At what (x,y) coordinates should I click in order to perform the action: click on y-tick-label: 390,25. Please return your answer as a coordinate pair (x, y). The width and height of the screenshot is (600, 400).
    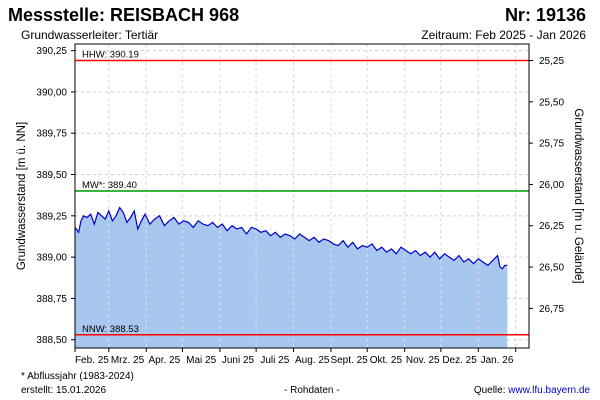
    Looking at the image, I should click on (51, 51).